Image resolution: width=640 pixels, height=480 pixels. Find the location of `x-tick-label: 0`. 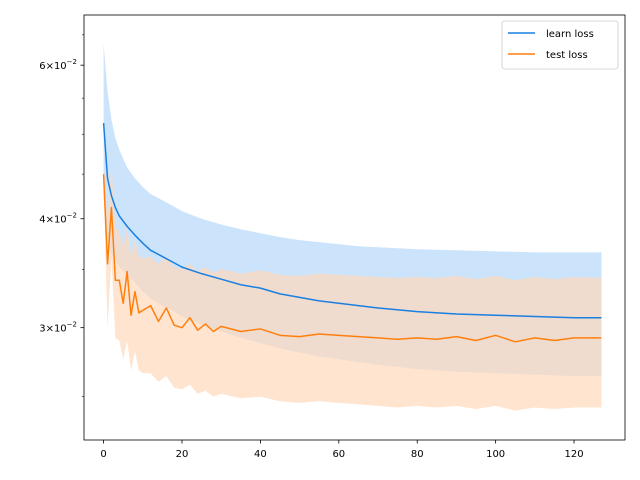

x-tick-label: 0 is located at coordinates (103, 454).